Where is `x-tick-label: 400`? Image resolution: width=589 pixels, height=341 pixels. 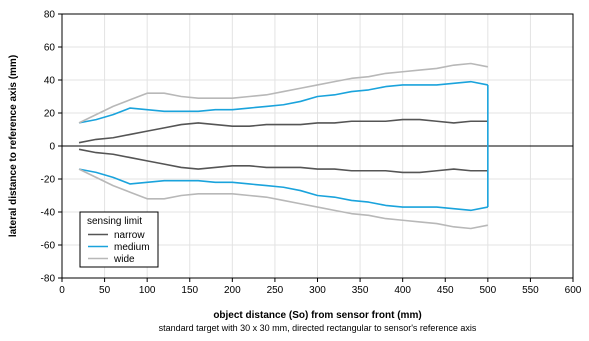
x-tick-label: 400 is located at coordinates (402, 290).